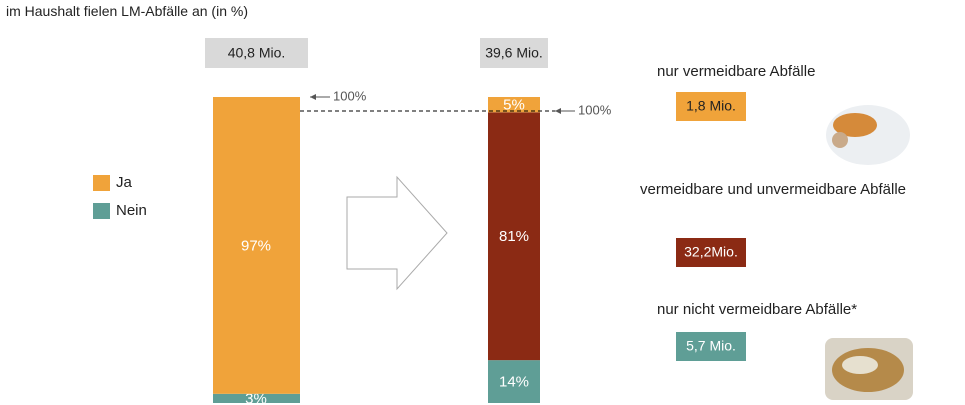 This screenshot has width=965, height=405. I want to click on amount-label: 5,7 Mio., so click(711, 346).